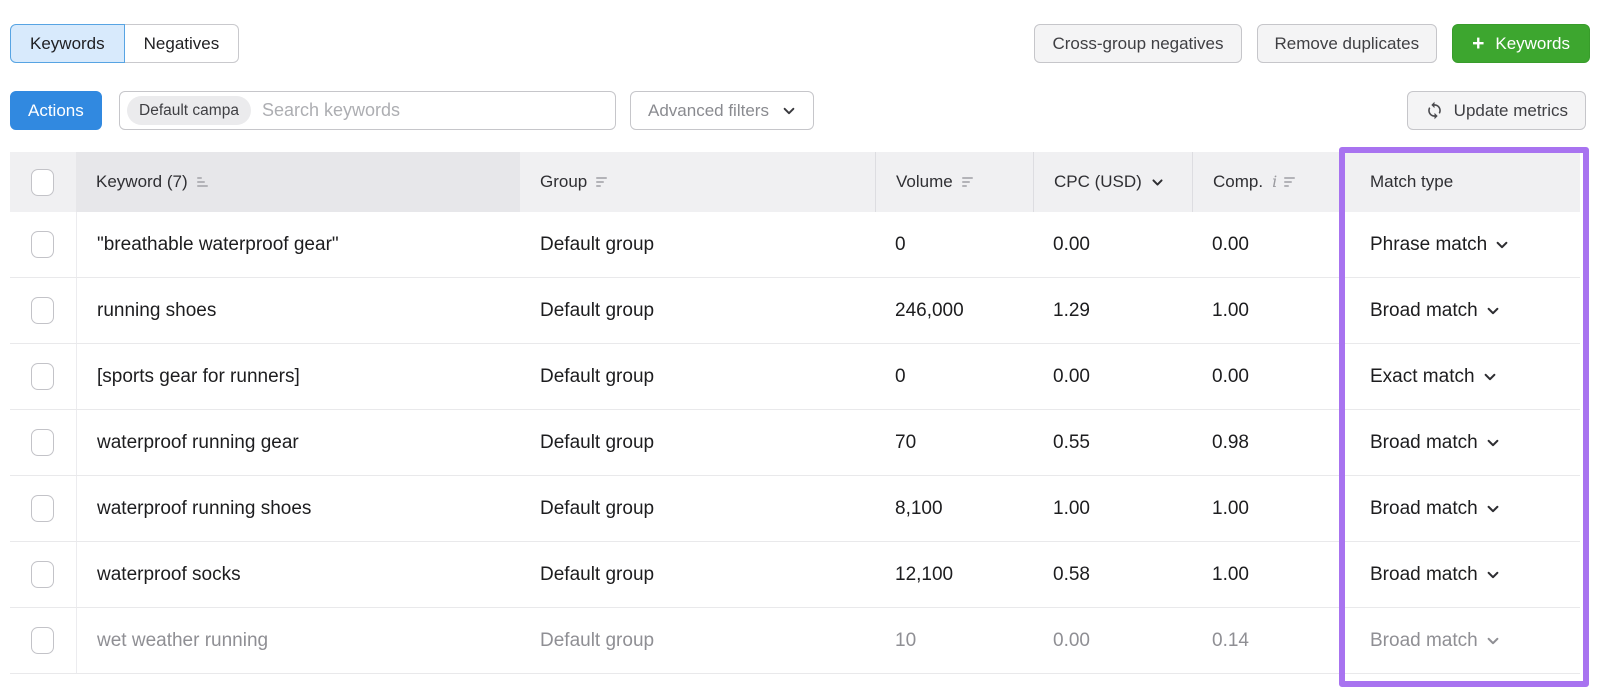 This screenshot has height=695, width=1600. Describe the element at coordinates (67, 43) in the screenshot. I see `tab-keywords: Keywords` at that location.